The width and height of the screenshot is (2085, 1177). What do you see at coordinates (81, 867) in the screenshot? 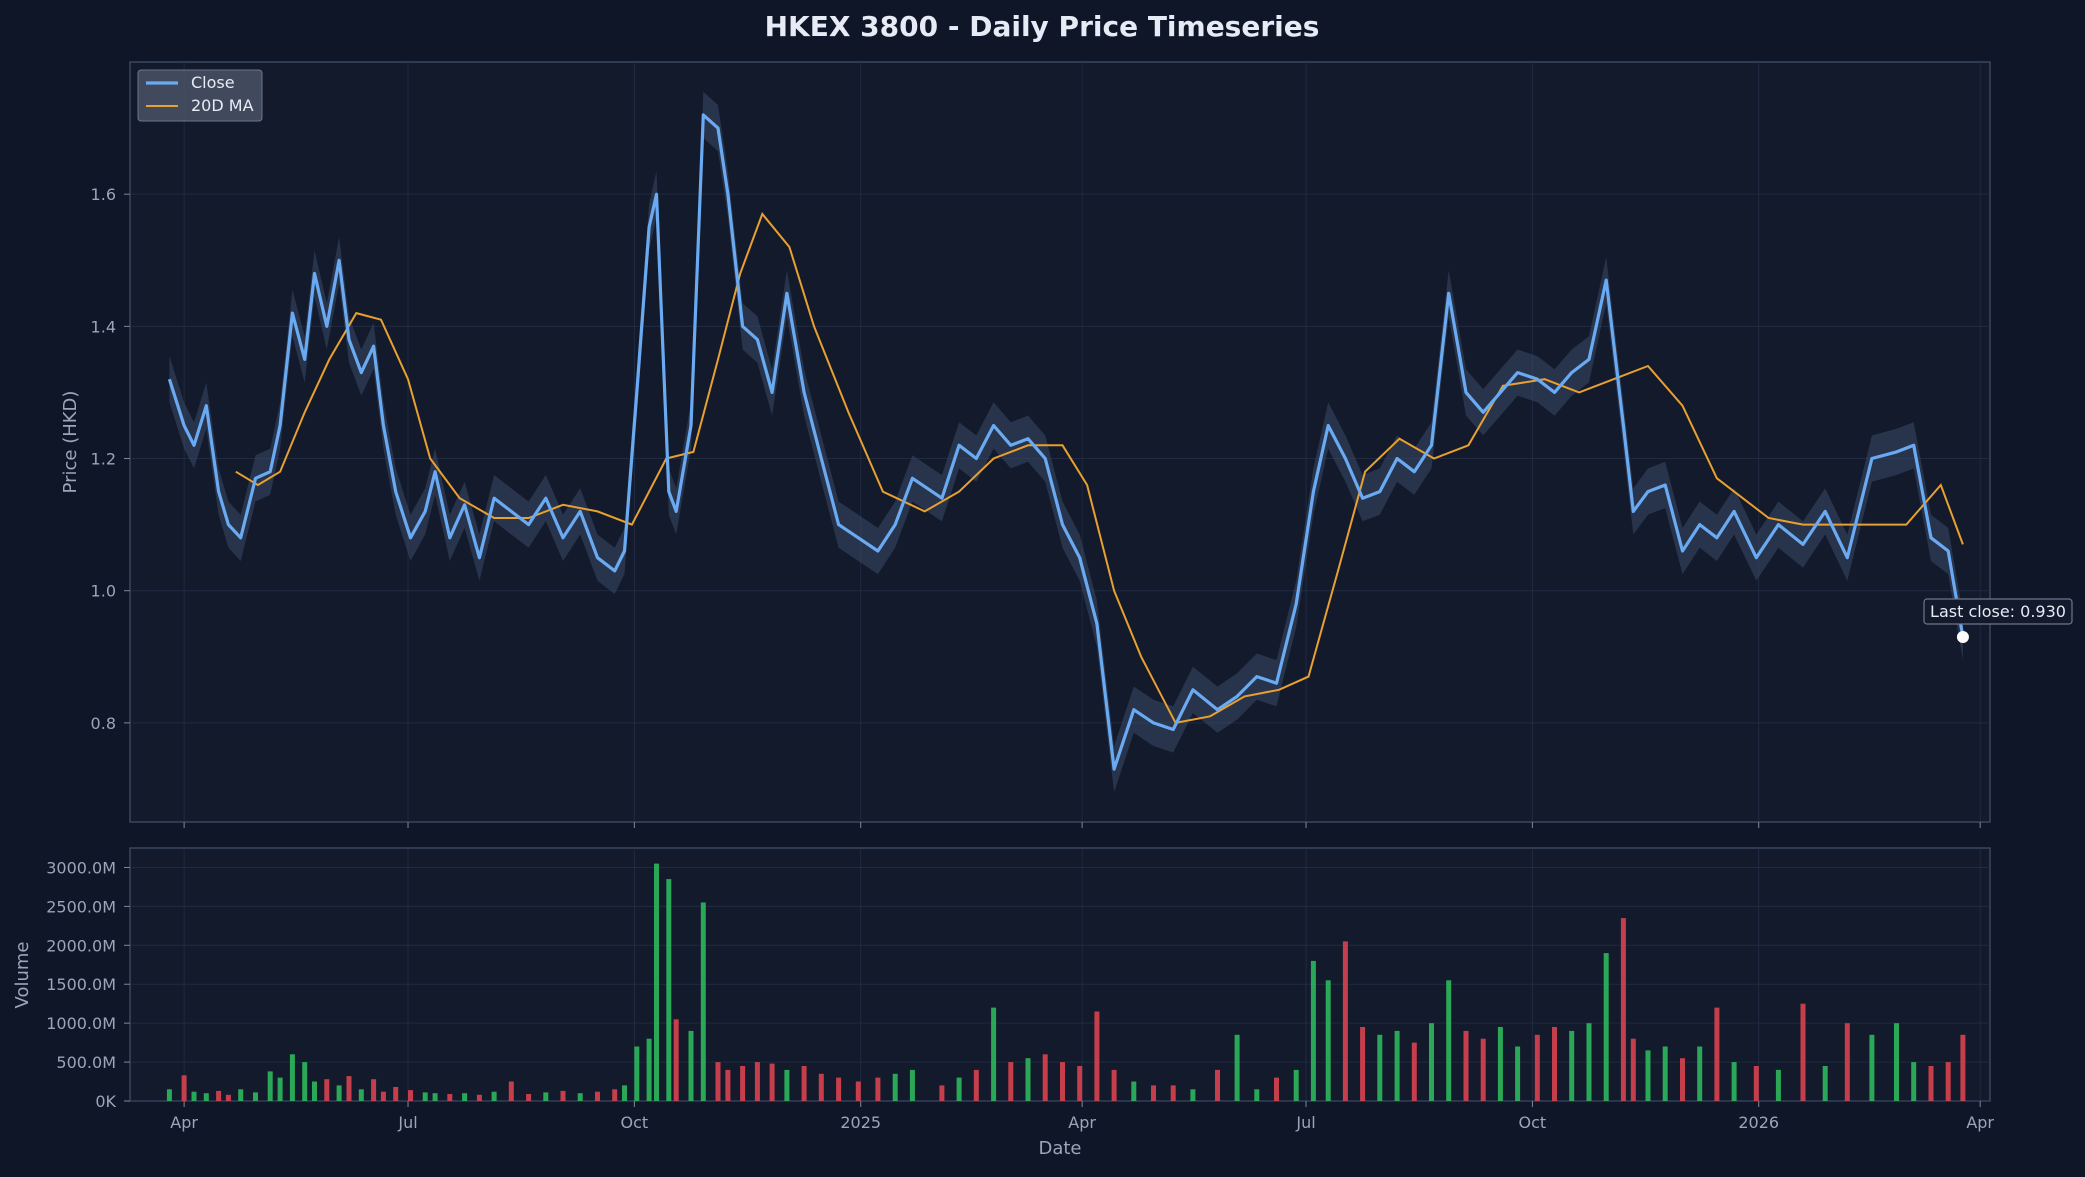
I see `volume-y-tick-label: 3000.0M` at bounding box center [81, 867].